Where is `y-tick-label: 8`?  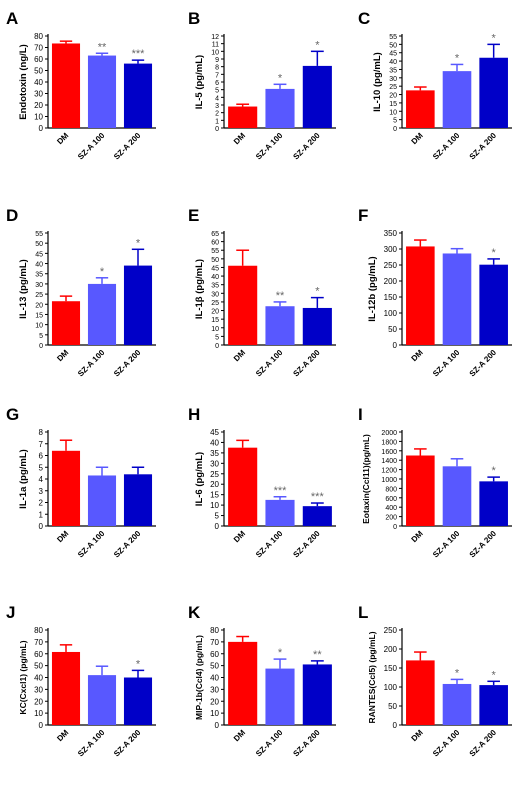
y-tick-label: 8 is located at coordinates (217, 68).